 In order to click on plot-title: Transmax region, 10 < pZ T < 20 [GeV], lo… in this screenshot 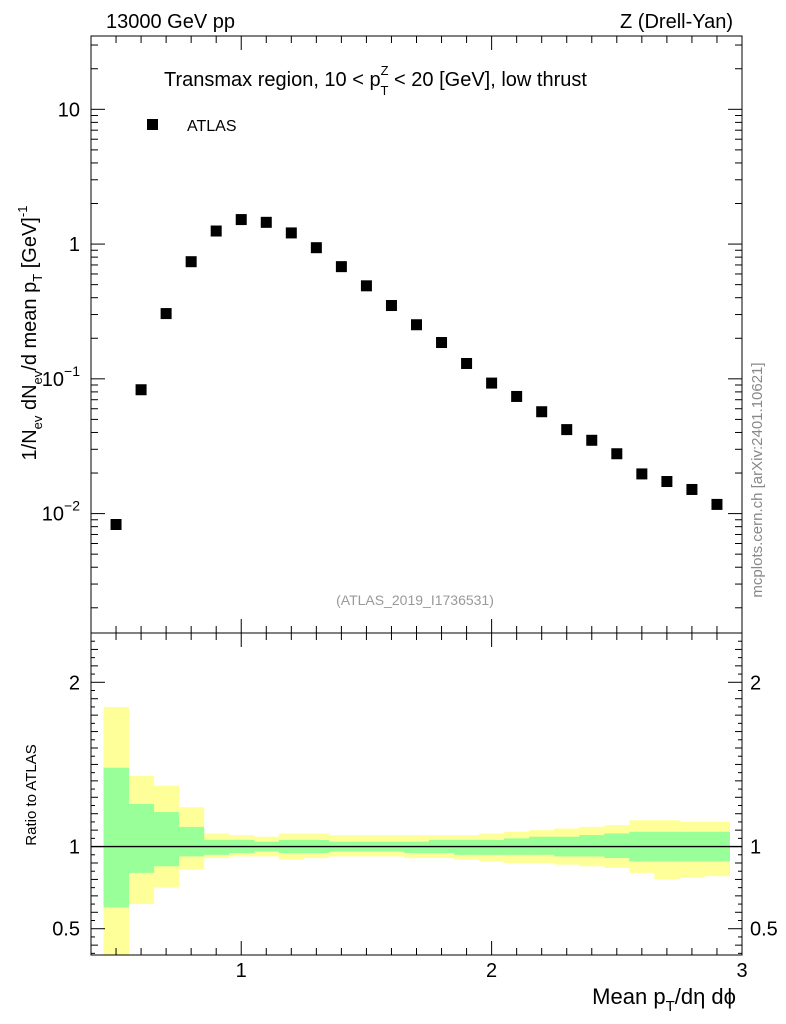, I will do `click(375, 80)`.